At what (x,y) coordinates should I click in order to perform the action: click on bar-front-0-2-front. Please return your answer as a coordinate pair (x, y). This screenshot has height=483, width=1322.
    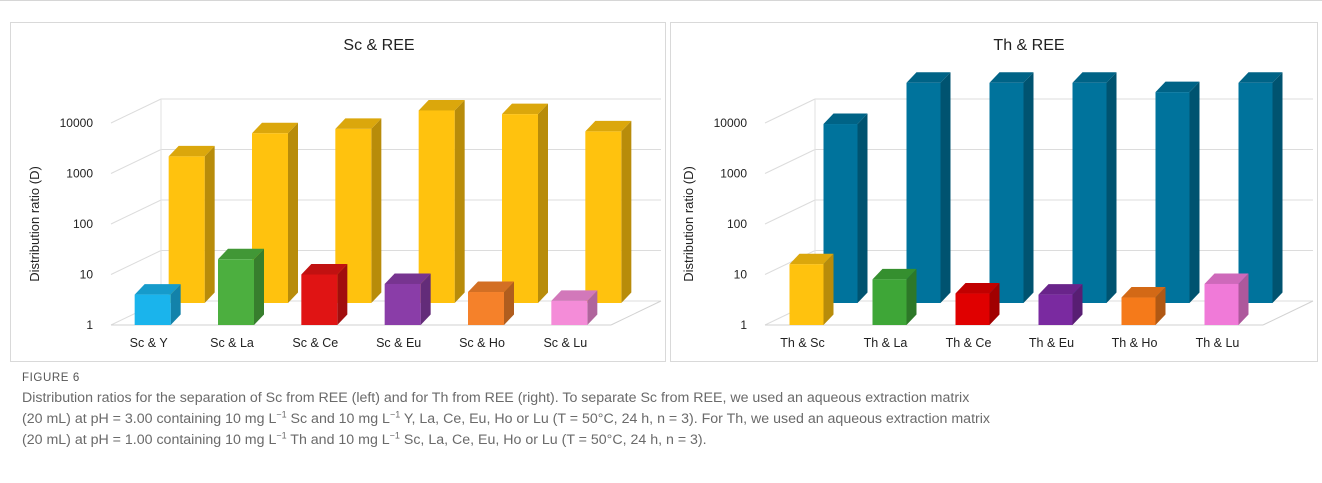
    Looking at the image, I should click on (319, 299).